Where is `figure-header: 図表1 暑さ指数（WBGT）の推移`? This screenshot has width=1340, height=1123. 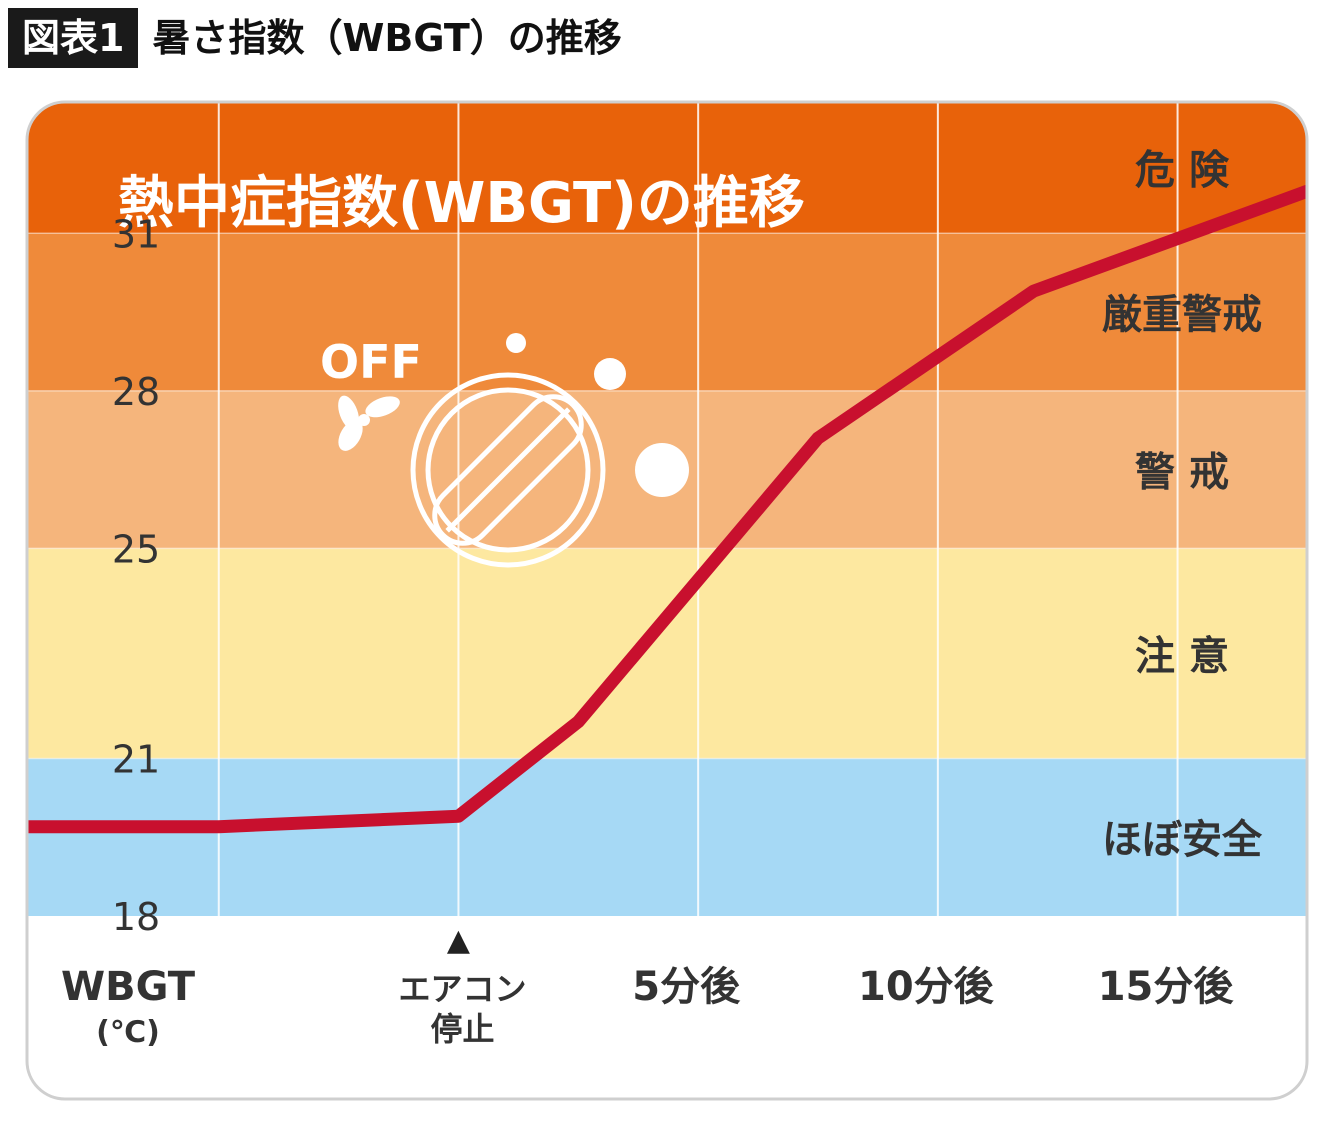 figure-header: 図表1 暑さ指数（WBGT）の推移 is located at coordinates (315, 38).